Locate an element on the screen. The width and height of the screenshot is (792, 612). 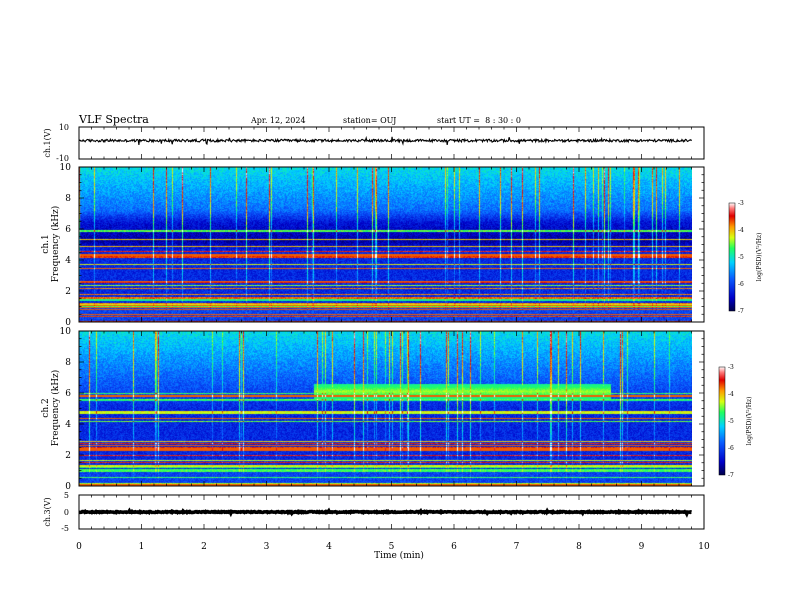
time-tick-7: 7 is located at coordinates (517, 547).